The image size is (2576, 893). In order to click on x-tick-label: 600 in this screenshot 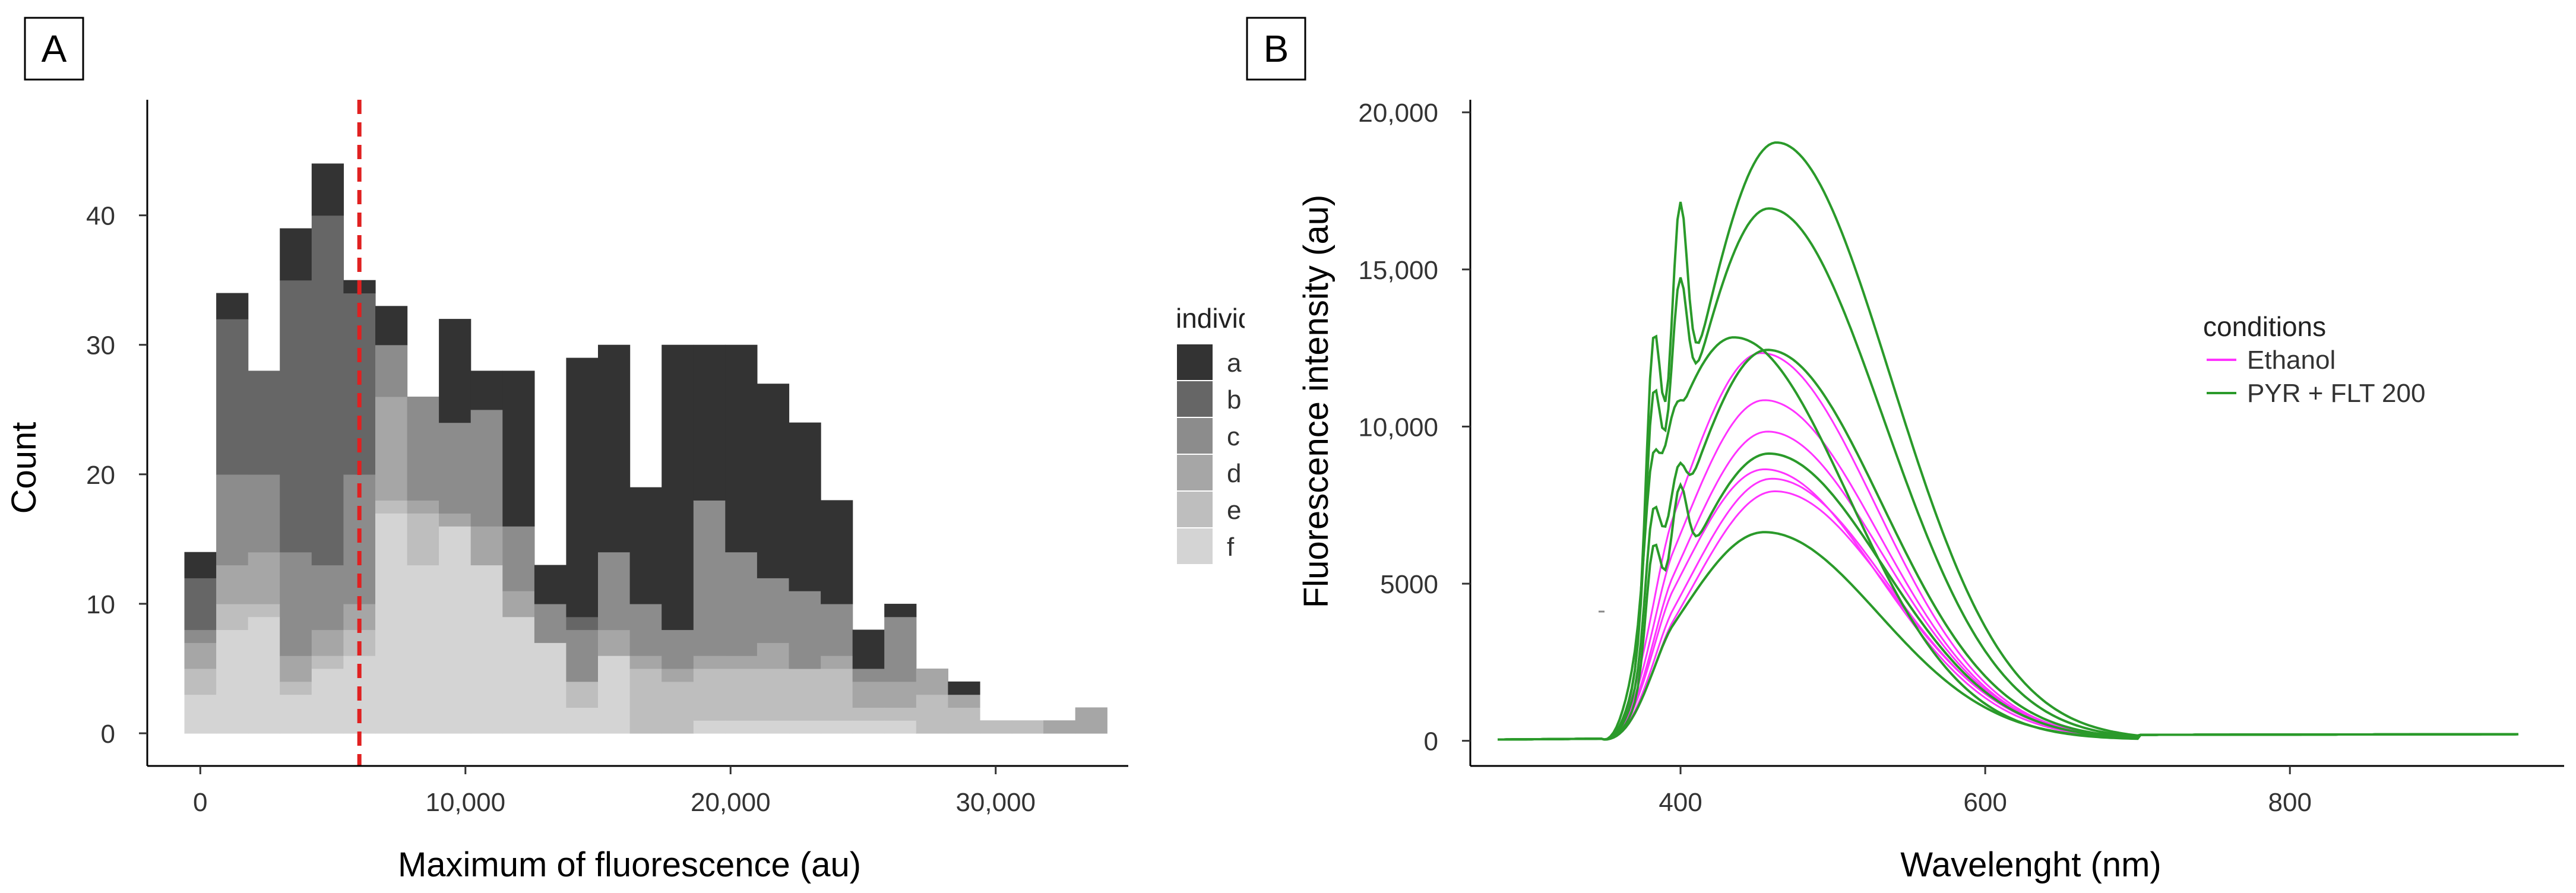, I will do `click(1985, 802)`.